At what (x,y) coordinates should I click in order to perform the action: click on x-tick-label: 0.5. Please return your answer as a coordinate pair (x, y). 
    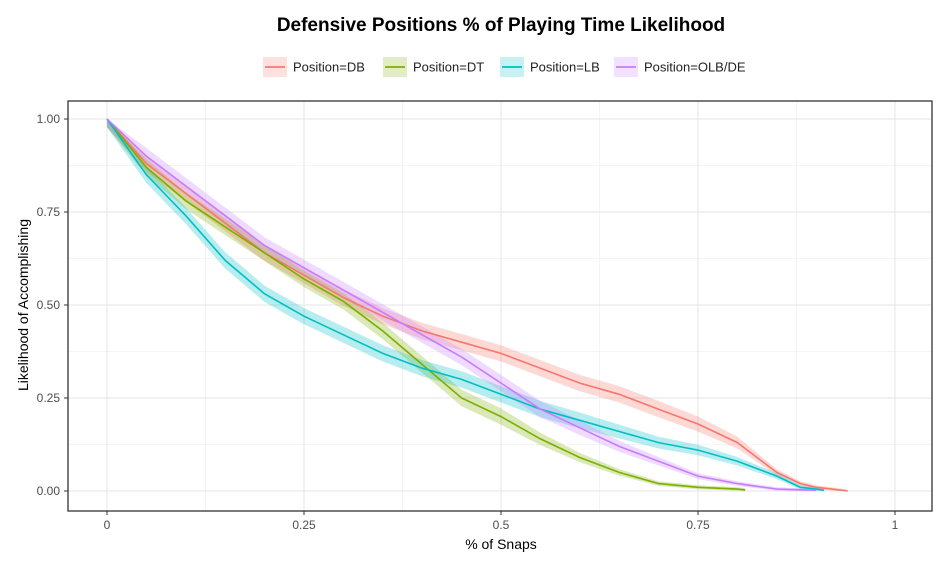
    Looking at the image, I should click on (501, 525).